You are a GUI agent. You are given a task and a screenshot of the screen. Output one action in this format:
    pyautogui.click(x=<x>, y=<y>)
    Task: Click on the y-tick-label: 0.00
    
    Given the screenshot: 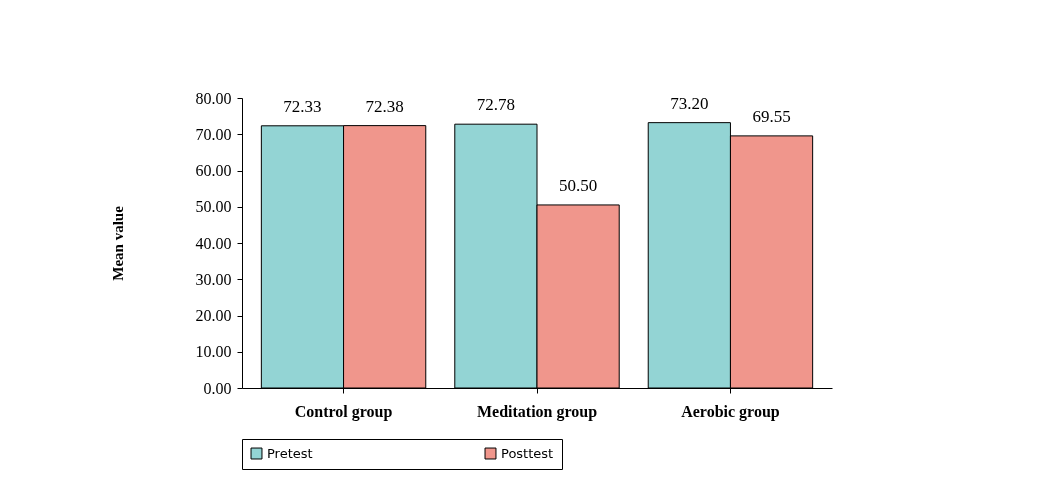 What is the action you would take?
    pyautogui.click(x=217, y=388)
    